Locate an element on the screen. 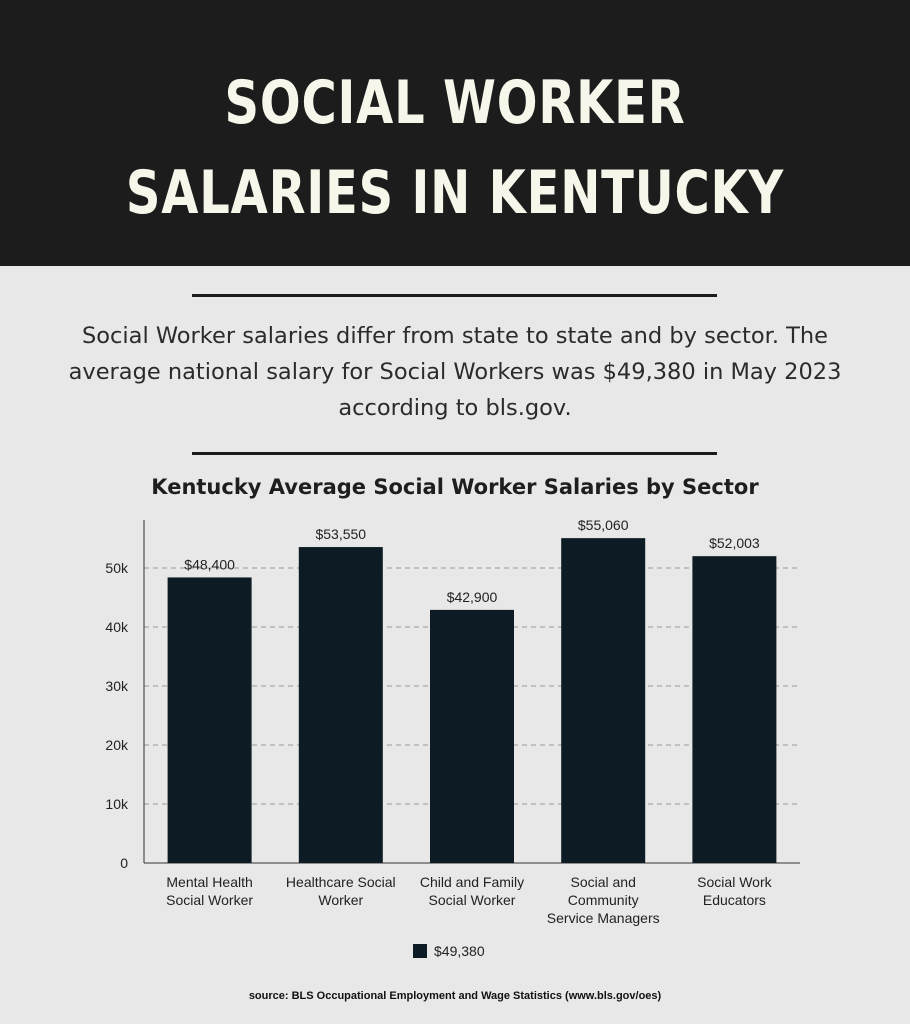  x-tick-label-line: Mental Health is located at coordinates (209, 882).